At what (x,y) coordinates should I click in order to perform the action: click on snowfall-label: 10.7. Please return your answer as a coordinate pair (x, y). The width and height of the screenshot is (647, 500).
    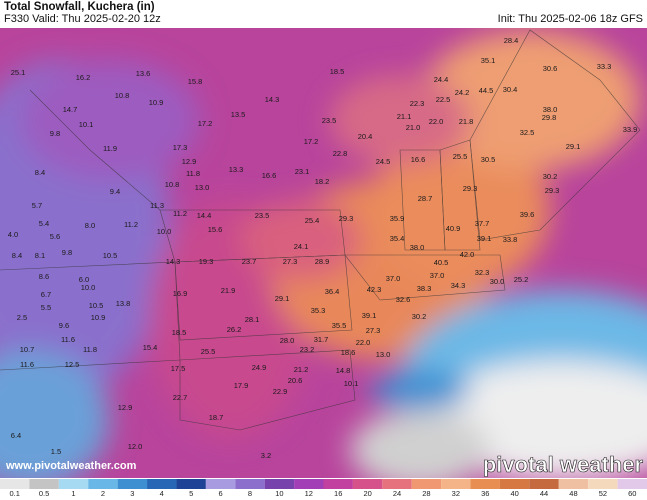
    Looking at the image, I should click on (27, 349).